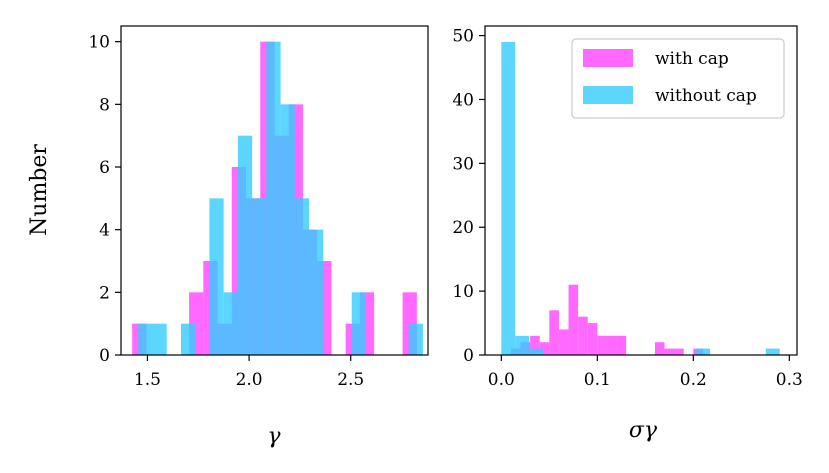 The height and width of the screenshot is (473, 829). Describe the element at coordinates (468, 356) in the screenshot. I see `sigma-gamma-y-tick-label: 0` at that location.